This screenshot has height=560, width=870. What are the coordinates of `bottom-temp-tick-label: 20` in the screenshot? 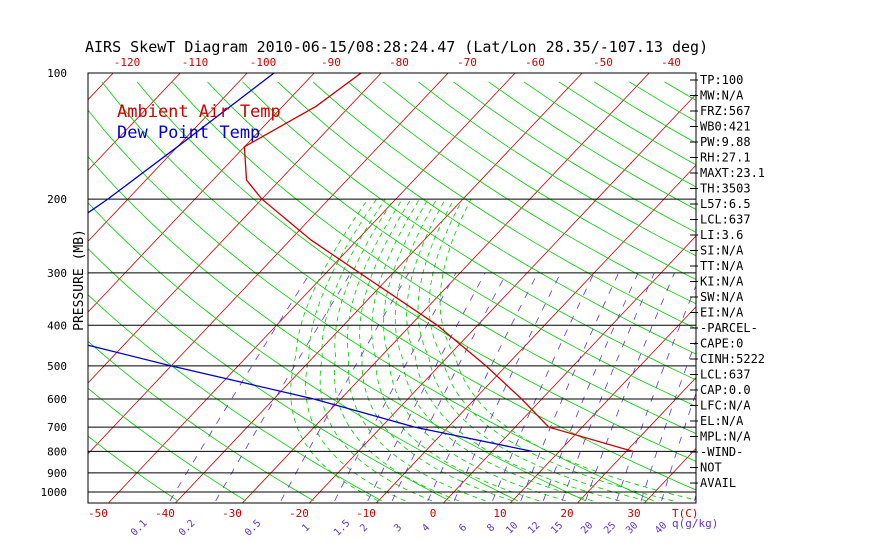 It's located at (566, 513).